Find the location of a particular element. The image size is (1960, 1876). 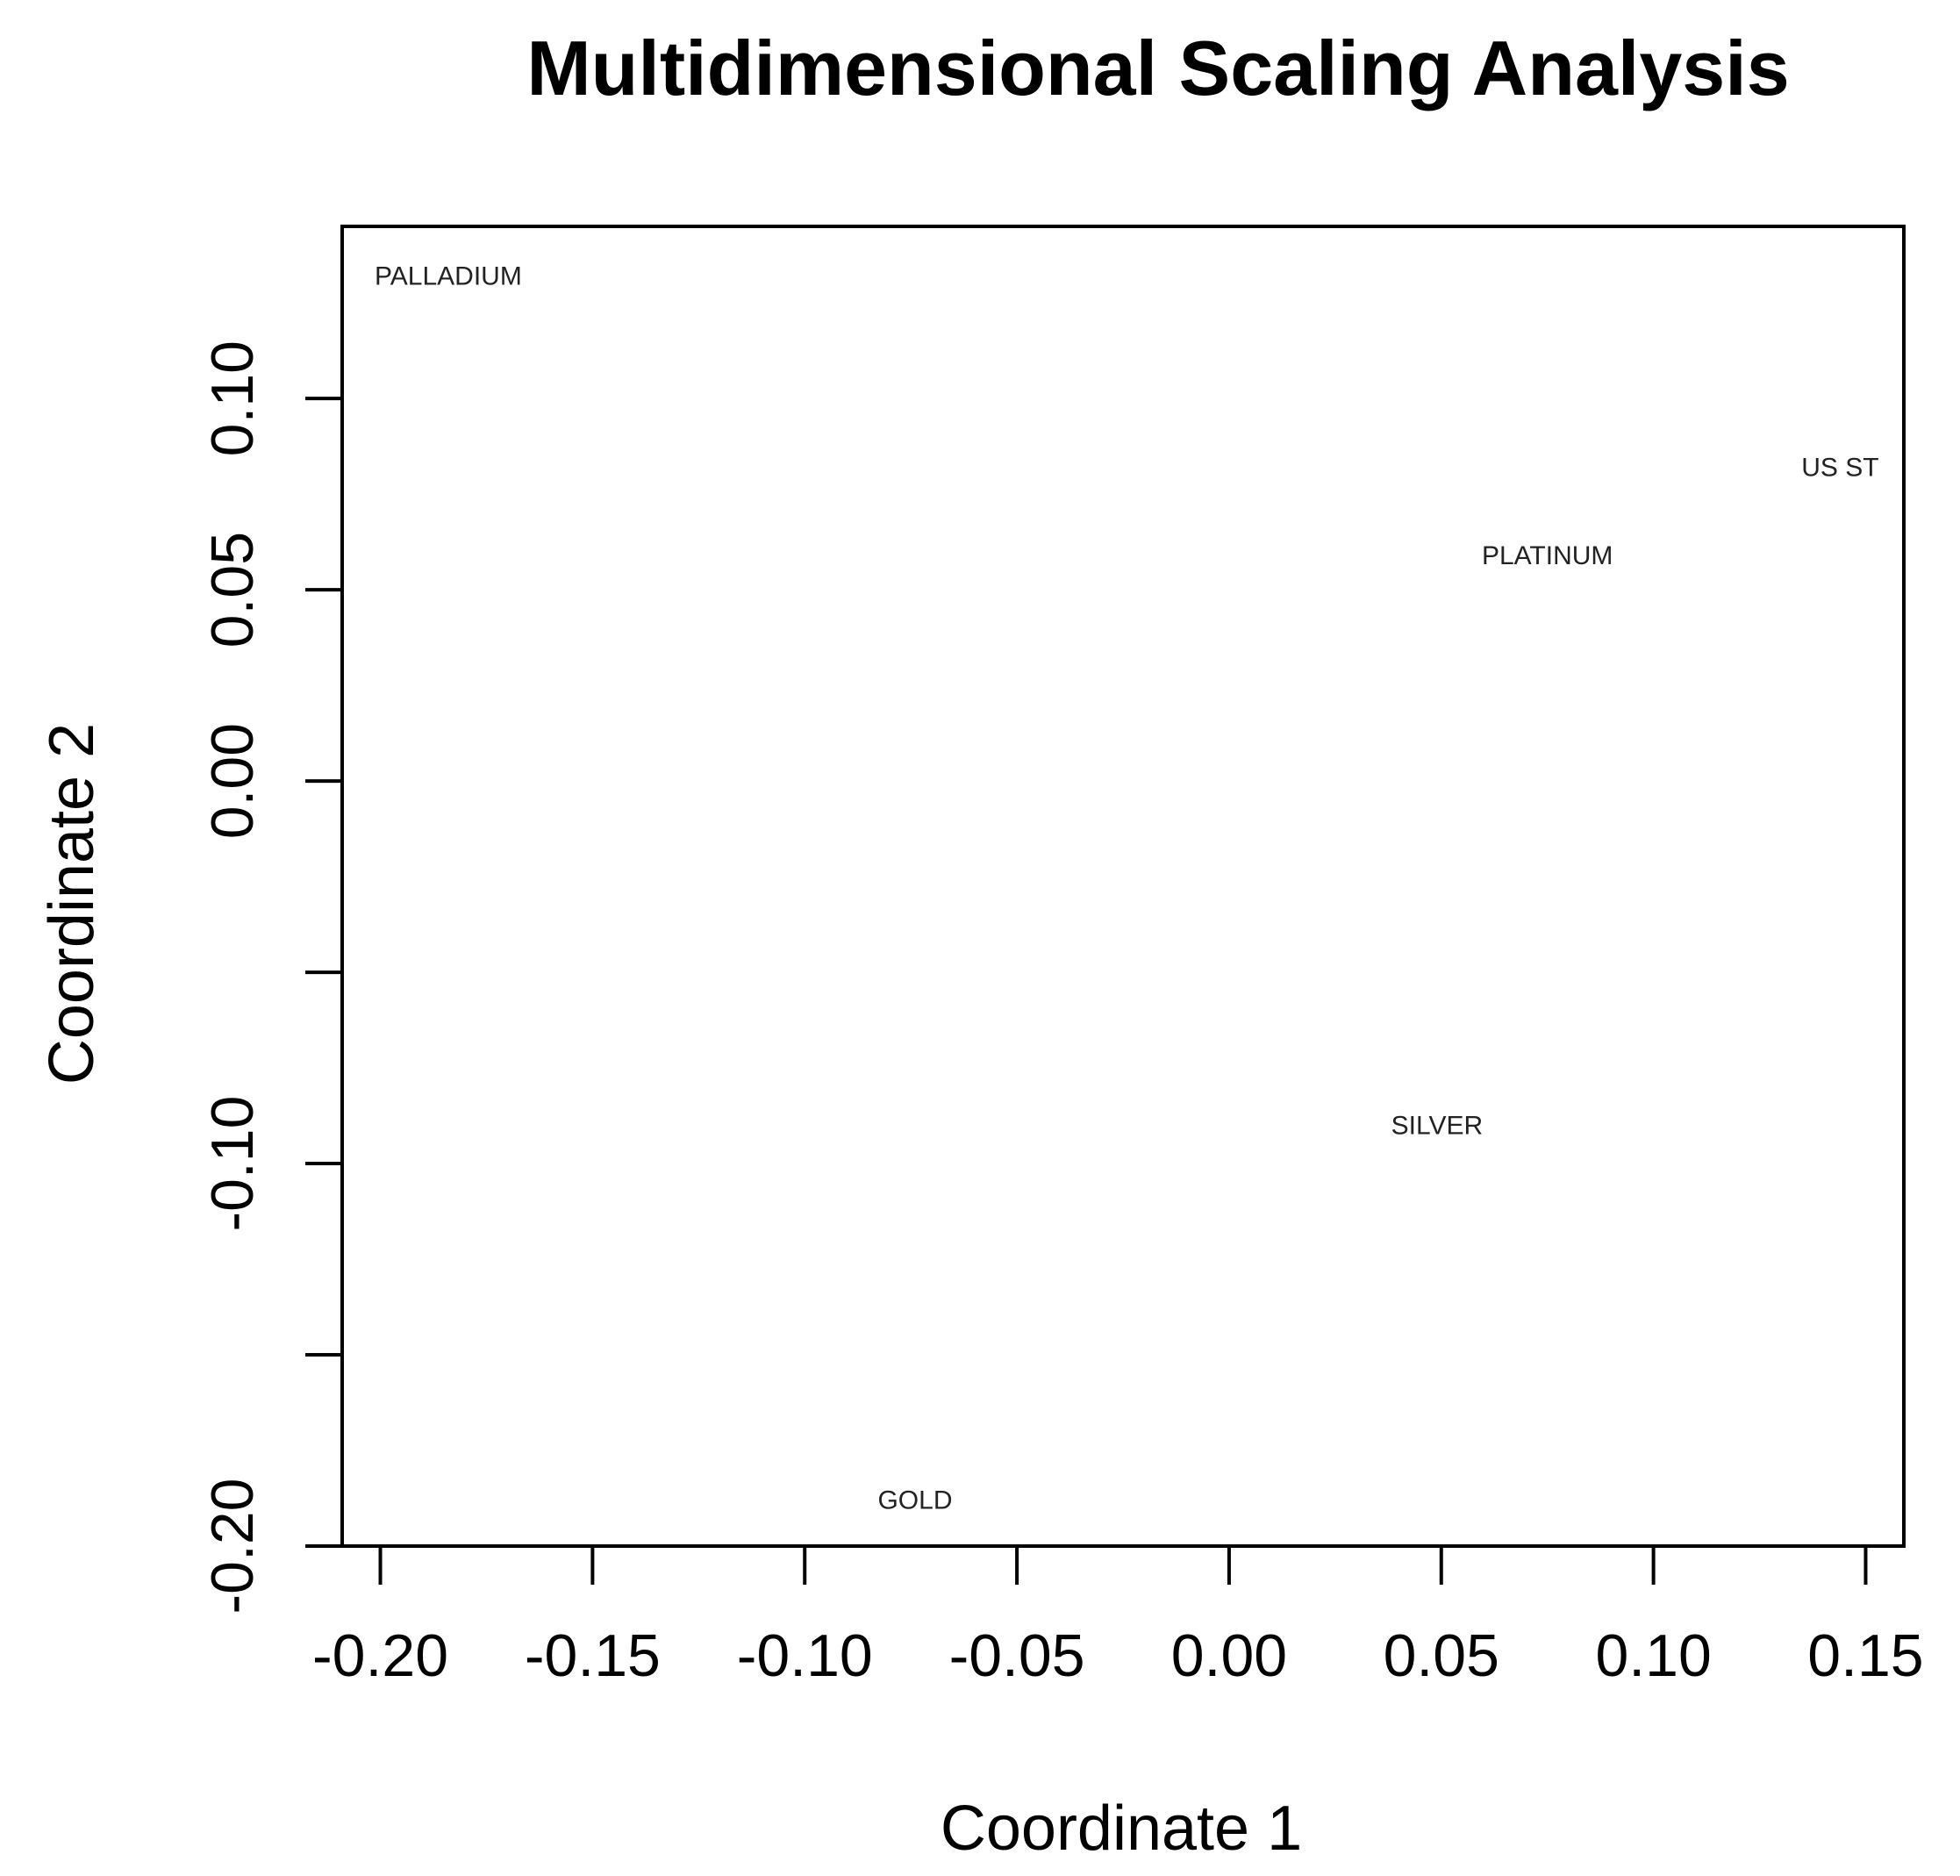

x-tick-label: 0.00 is located at coordinates (1229, 1655).